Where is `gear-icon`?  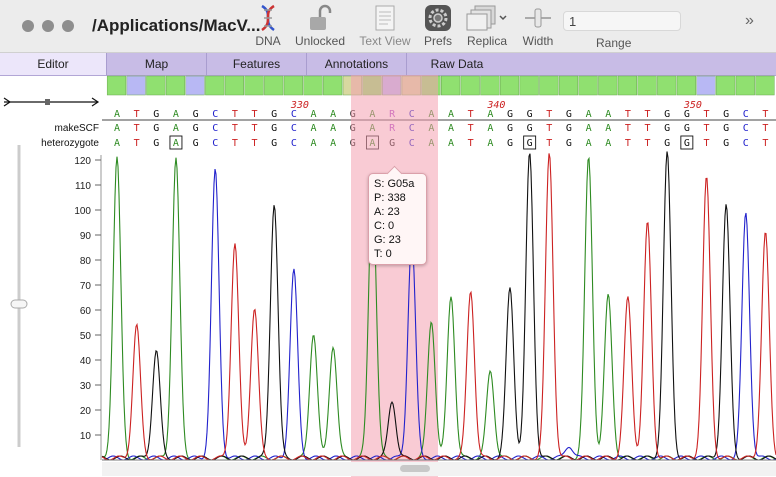
gear-icon is located at coordinates (438, 18).